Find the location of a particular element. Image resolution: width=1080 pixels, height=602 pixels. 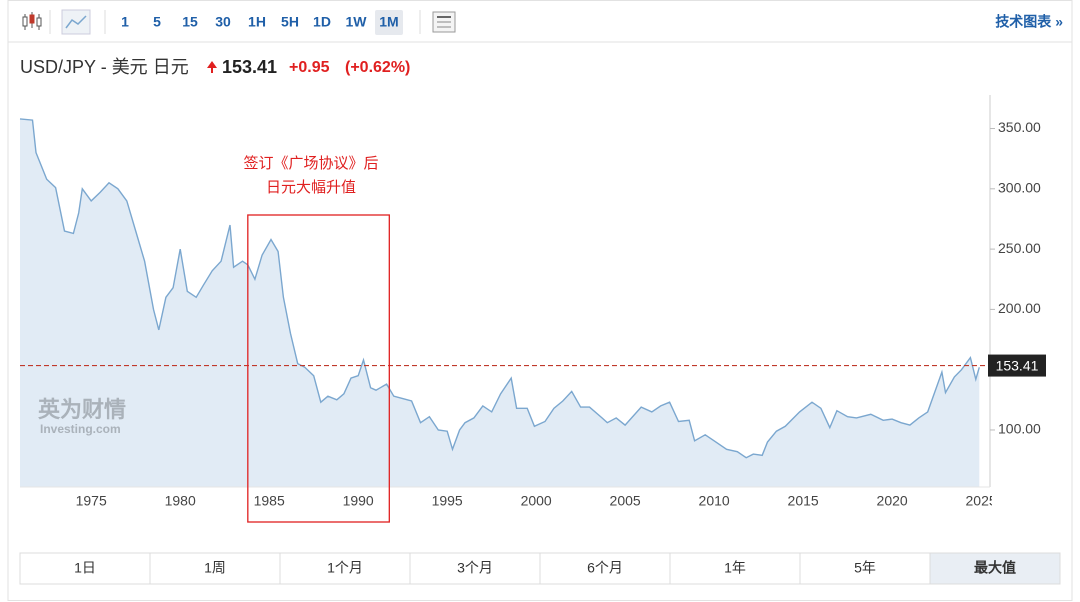

range-button: 6个月 is located at coordinates (605, 568).